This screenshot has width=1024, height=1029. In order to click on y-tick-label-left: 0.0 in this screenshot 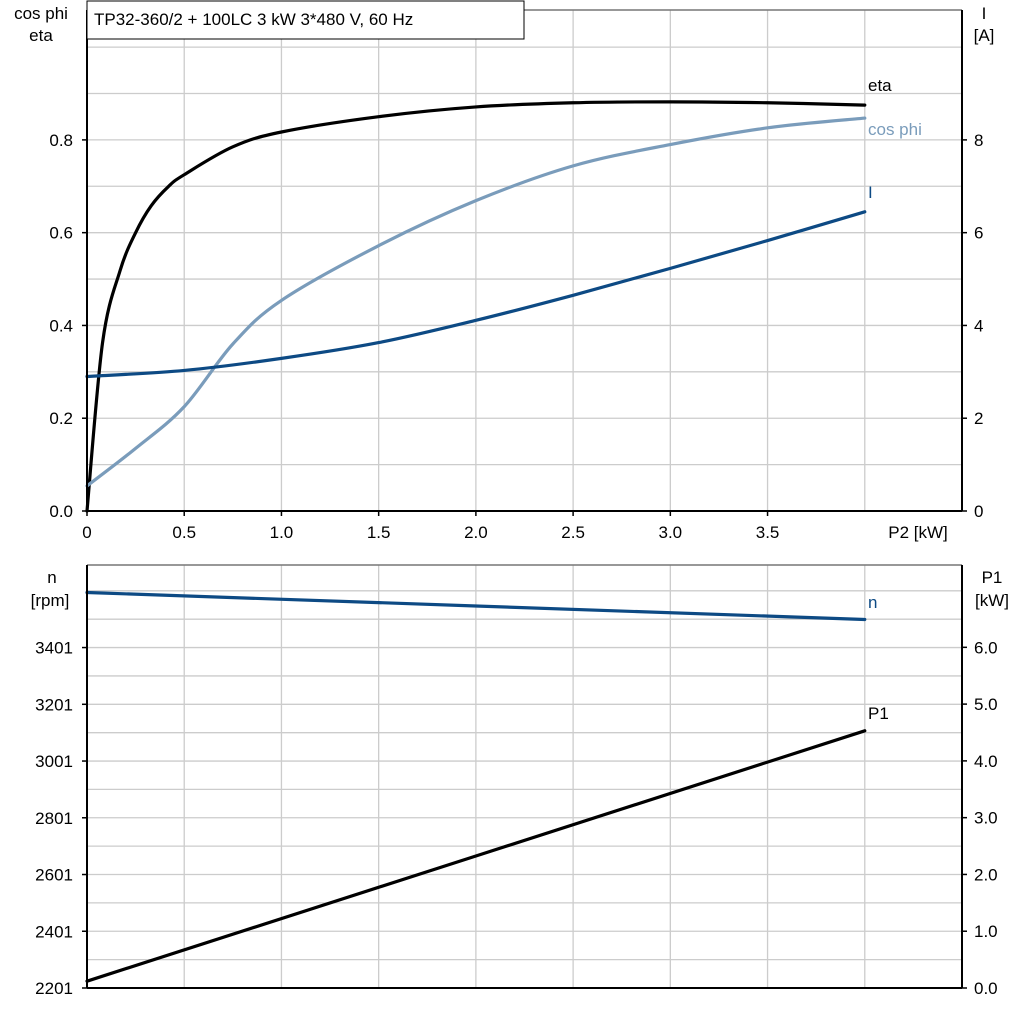, I will do `click(61, 511)`.